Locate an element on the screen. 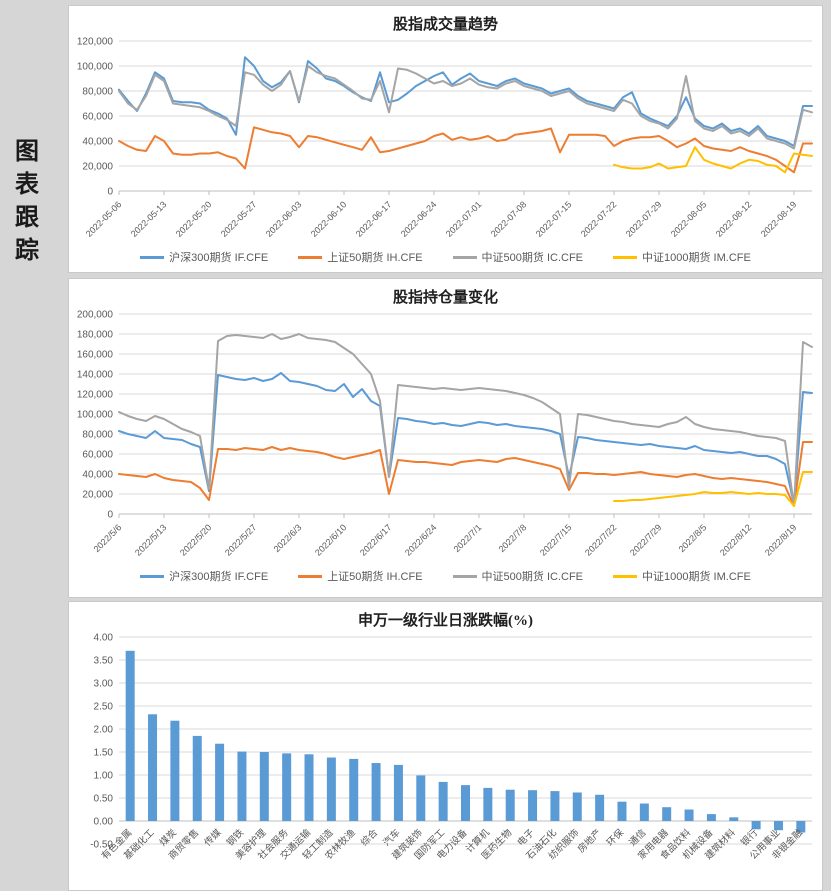 The height and width of the screenshot is (891, 831). volume-trend-title: 股指成交量趋势 is located at coordinates (445, 25).